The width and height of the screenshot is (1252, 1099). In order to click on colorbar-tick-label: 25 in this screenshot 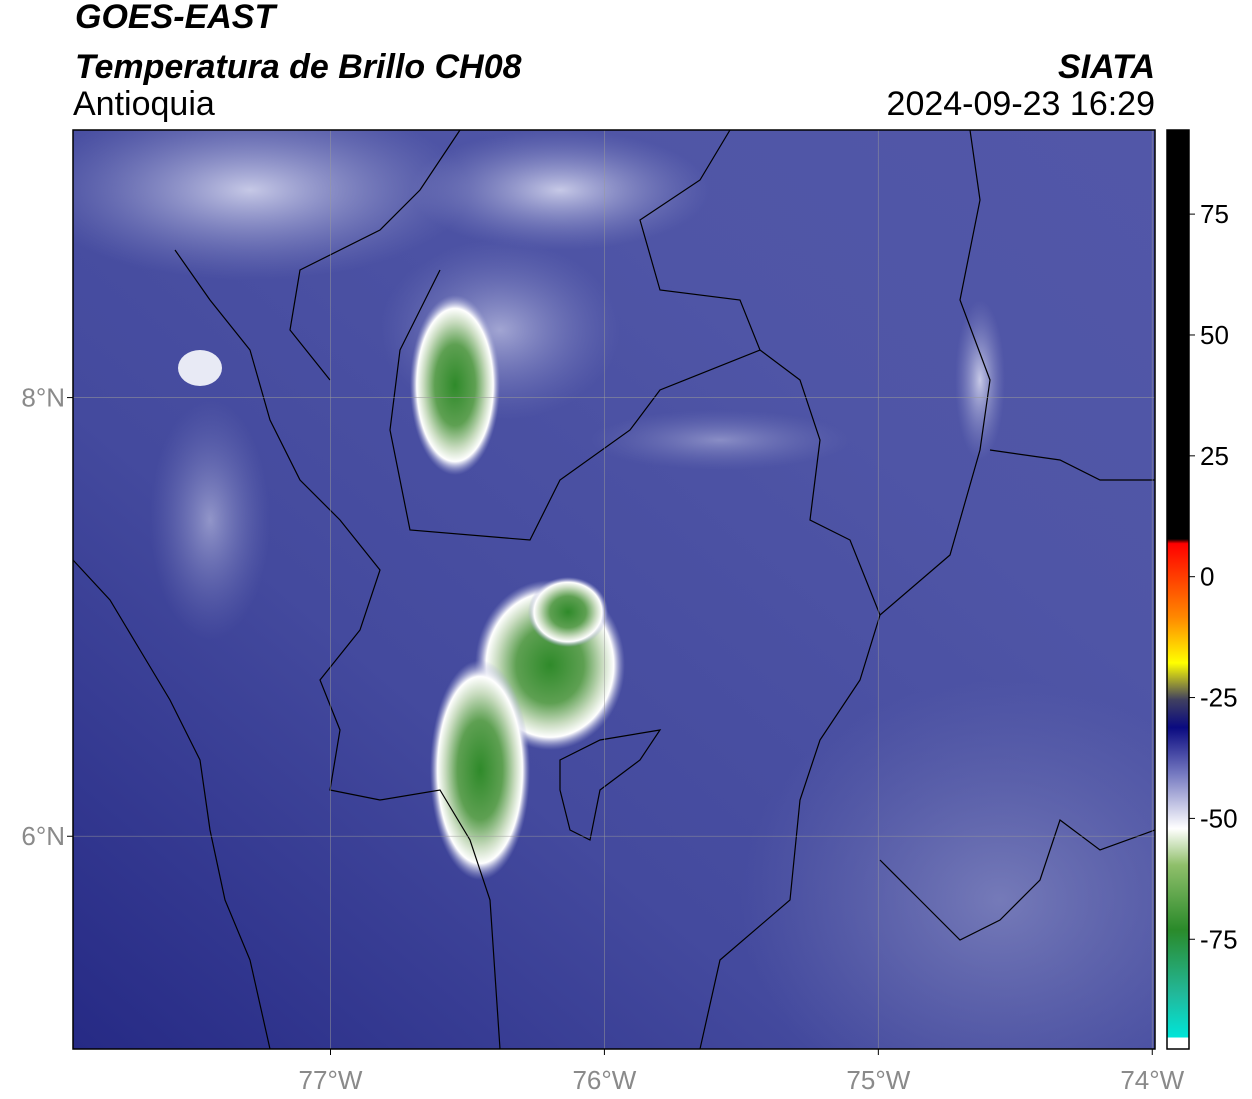, I will do `click(1214, 456)`.